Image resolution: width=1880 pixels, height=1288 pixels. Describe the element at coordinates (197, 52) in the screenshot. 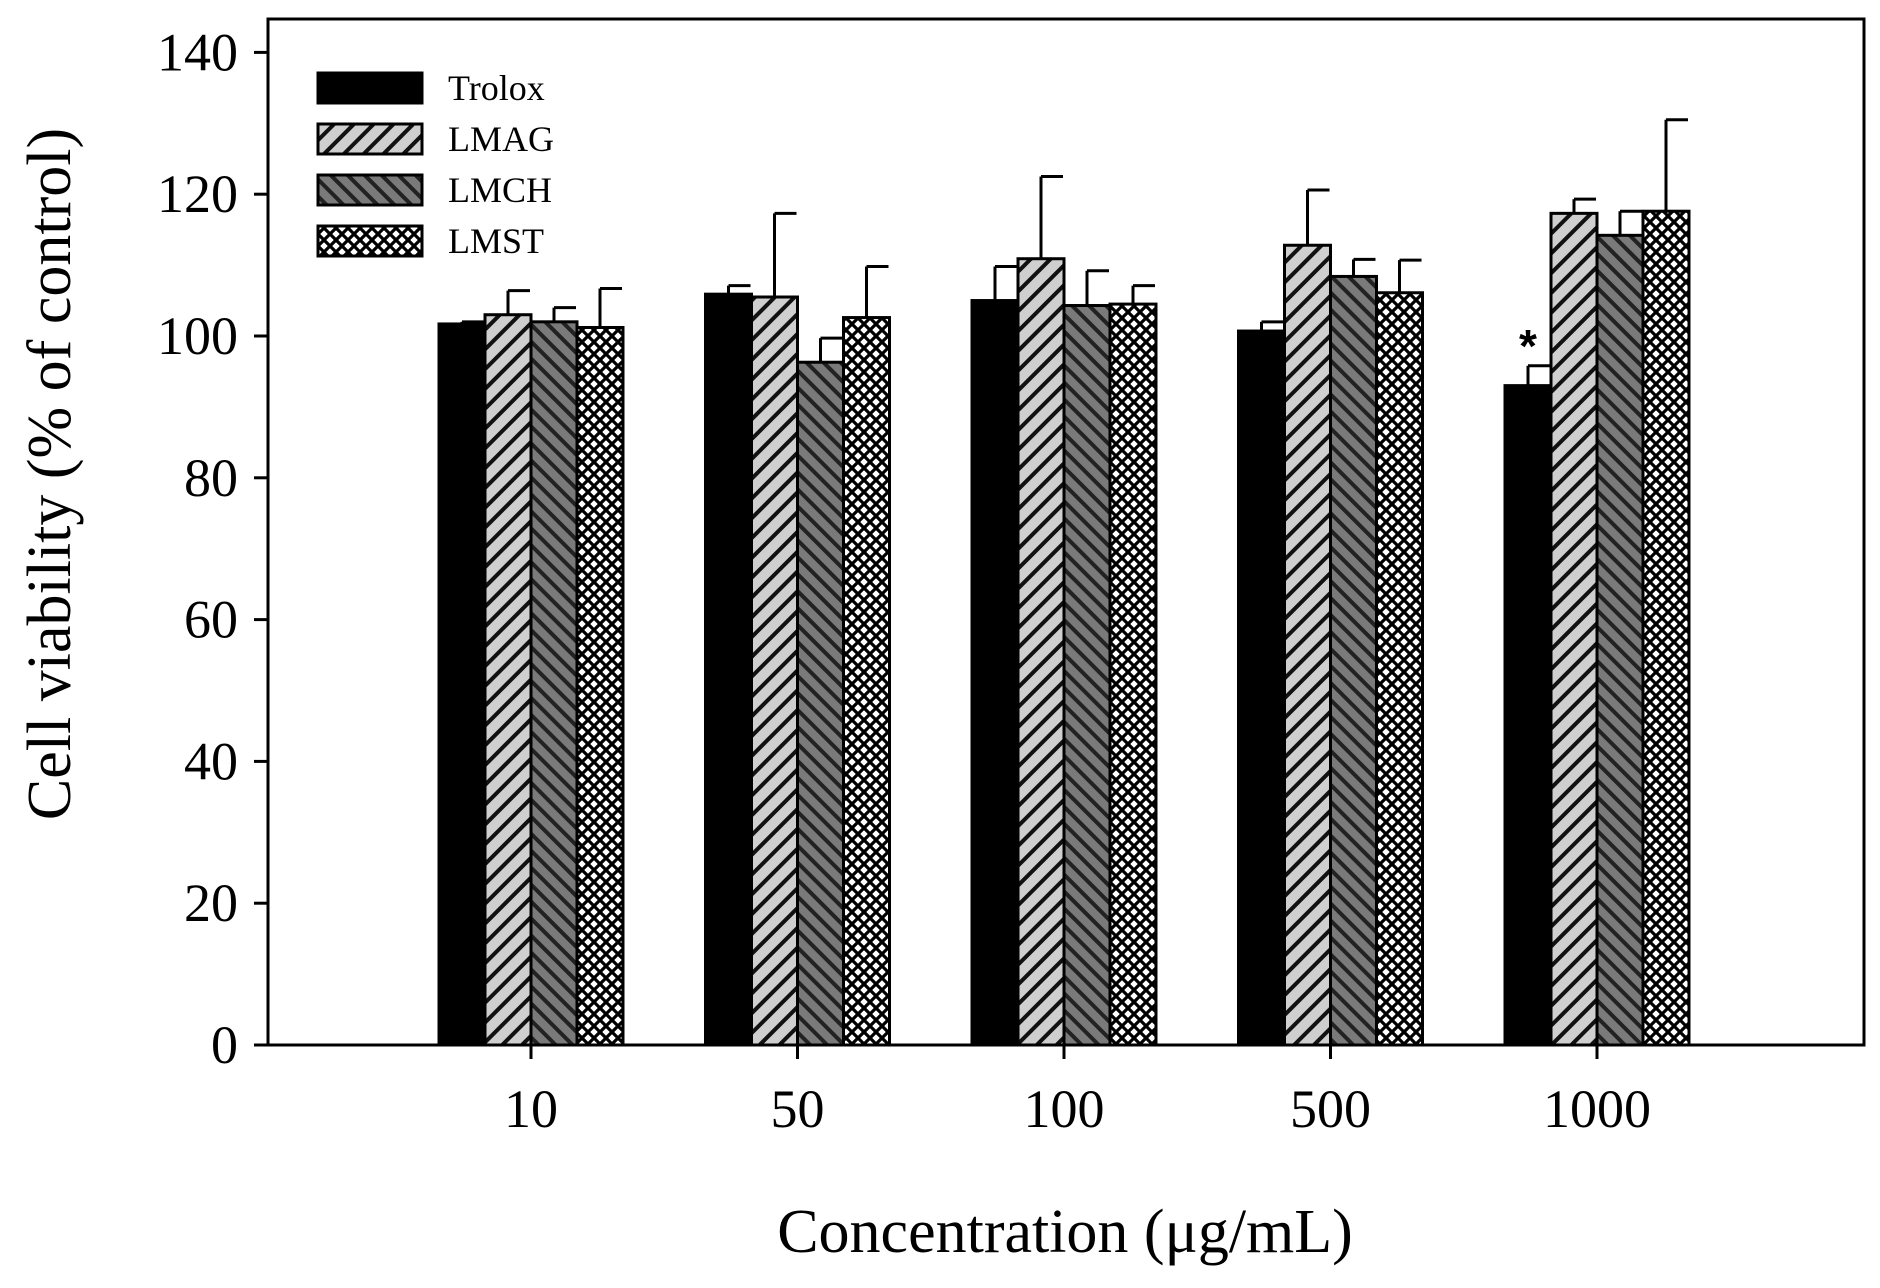

I see `y-tick-label: 140` at that location.